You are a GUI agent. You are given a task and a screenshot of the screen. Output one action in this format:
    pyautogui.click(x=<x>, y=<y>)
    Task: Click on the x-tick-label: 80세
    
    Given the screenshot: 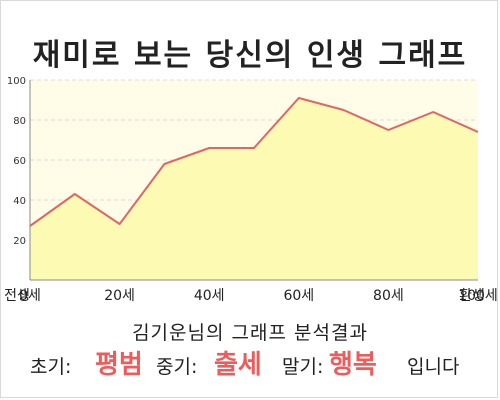 What is the action you would take?
    pyautogui.click(x=388, y=296)
    